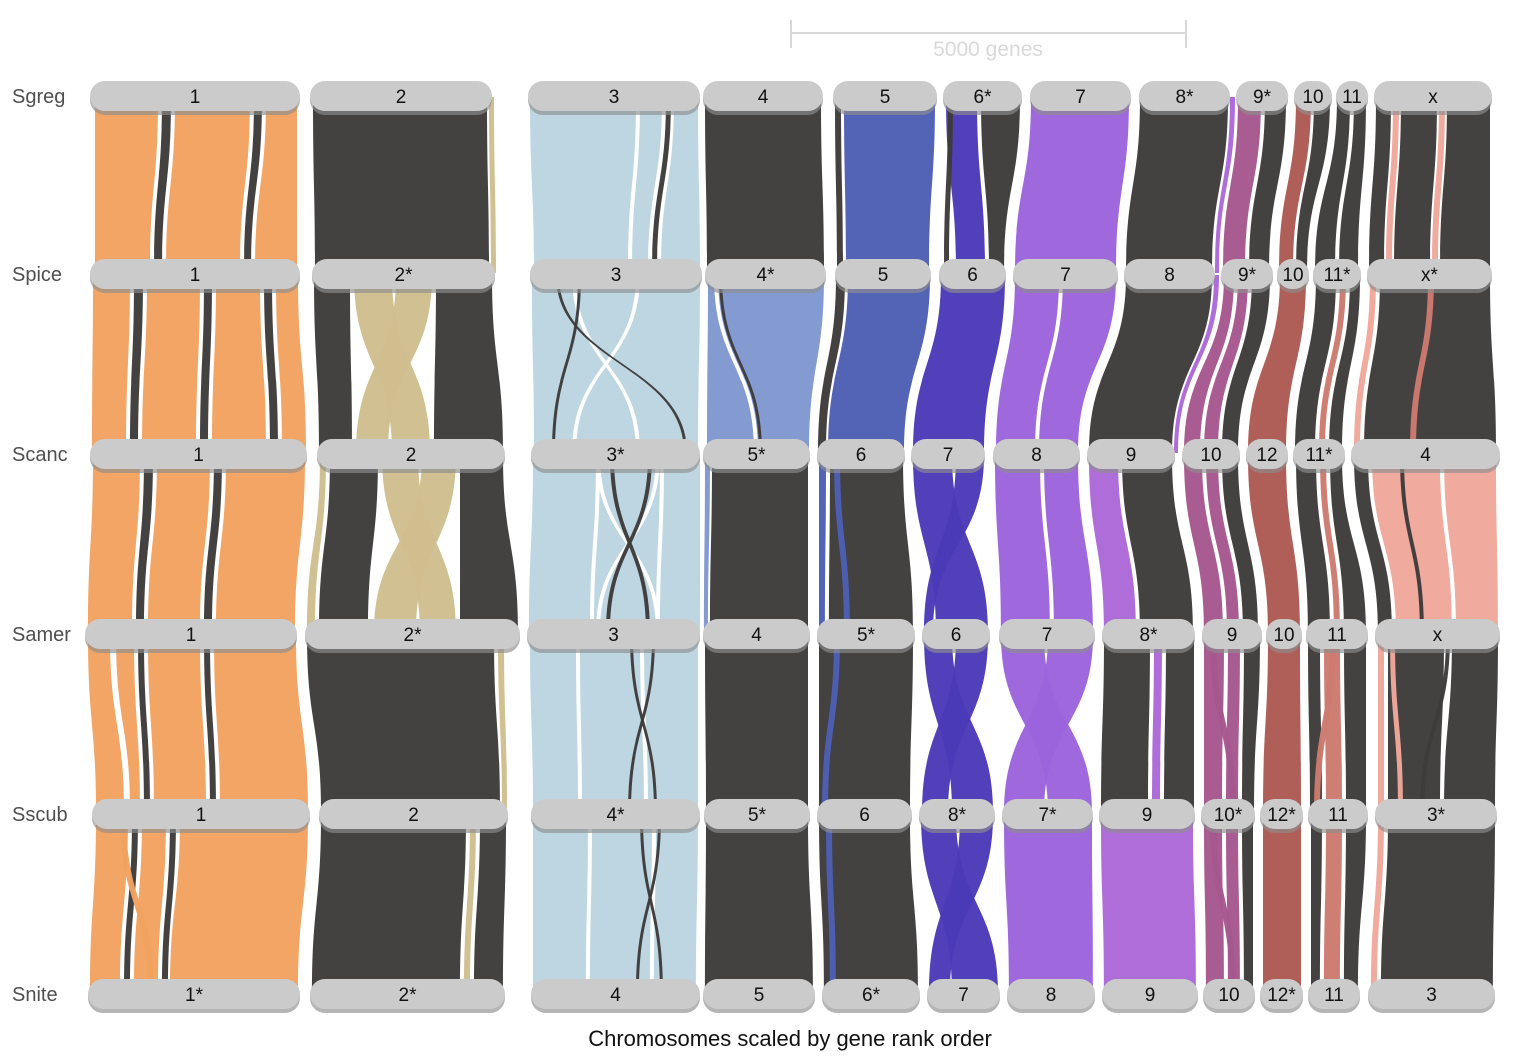 The height and width of the screenshot is (1060, 1517). What do you see at coordinates (757, 815) in the screenshot?
I see `chromosome-label: 5*` at bounding box center [757, 815].